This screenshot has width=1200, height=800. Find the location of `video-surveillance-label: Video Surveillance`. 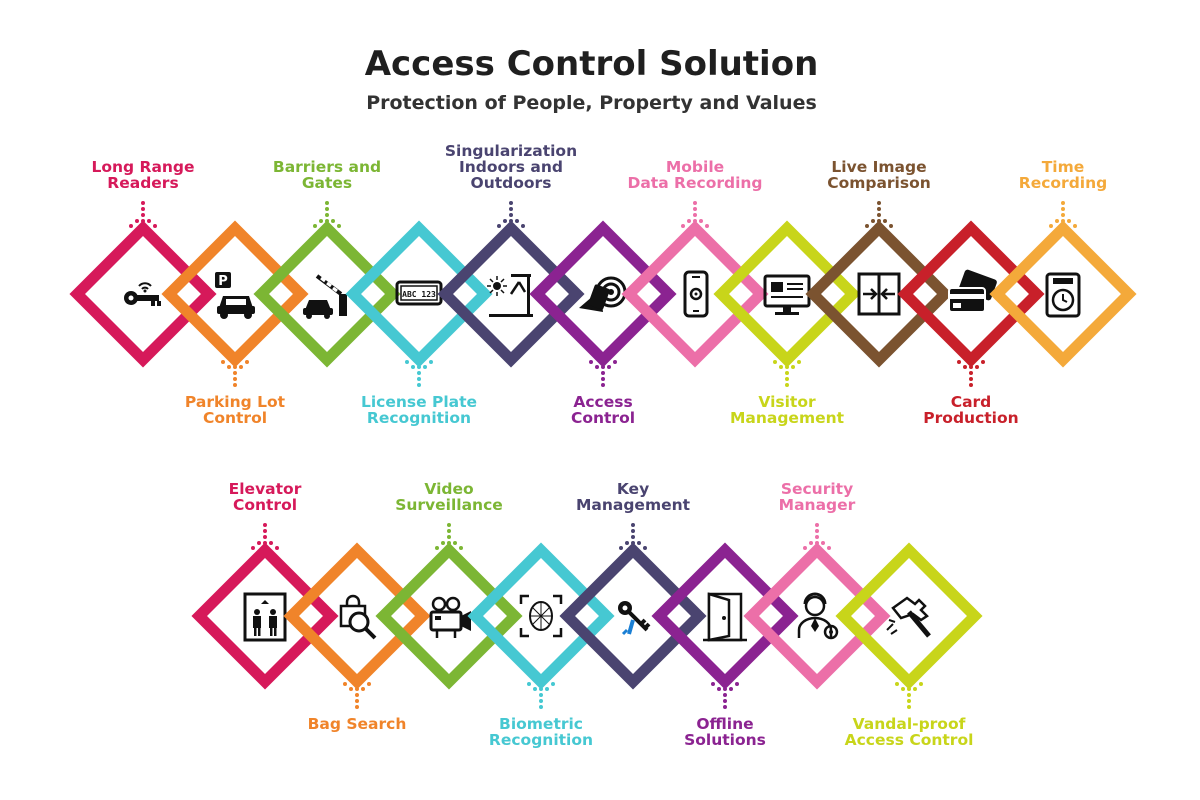

video-surveillance-label: Video Surveillance is located at coordinates (449, 497).